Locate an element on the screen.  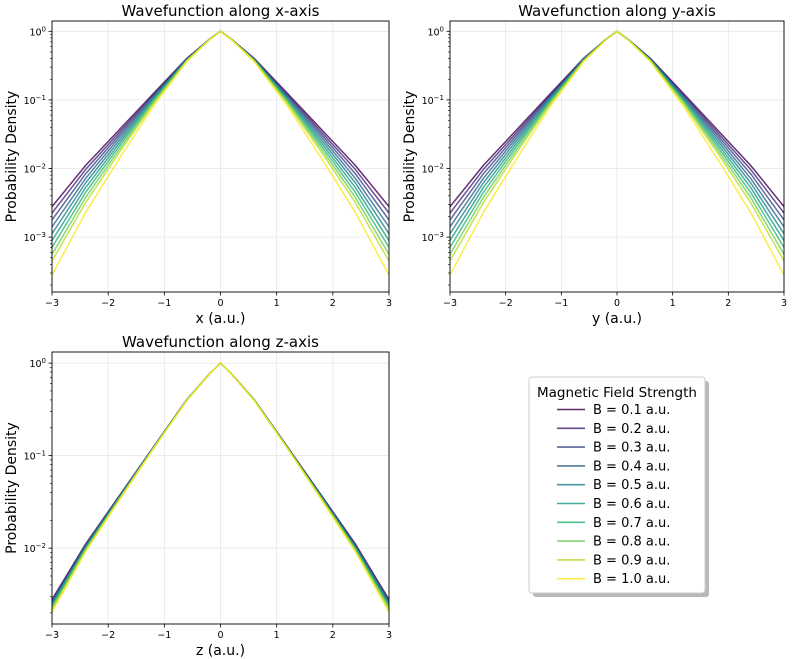
chart-title: Wavefunction along z-axis is located at coordinates (220, 342).